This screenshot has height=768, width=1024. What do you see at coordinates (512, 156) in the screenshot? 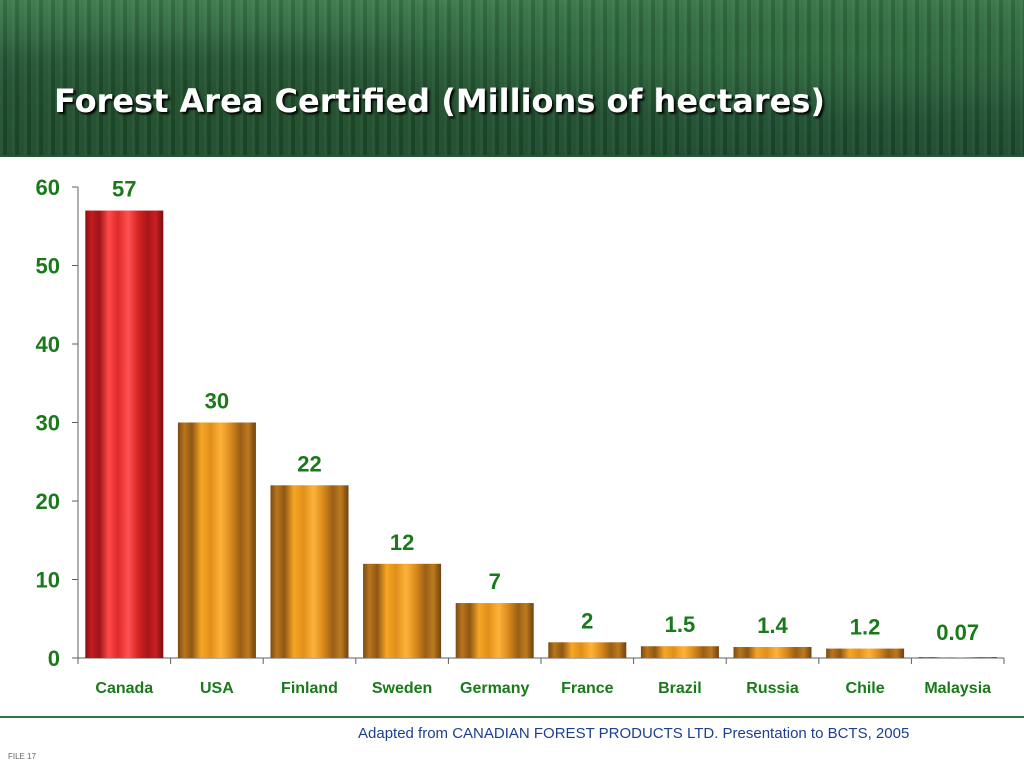
I see `header-divider` at bounding box center [512, 156].